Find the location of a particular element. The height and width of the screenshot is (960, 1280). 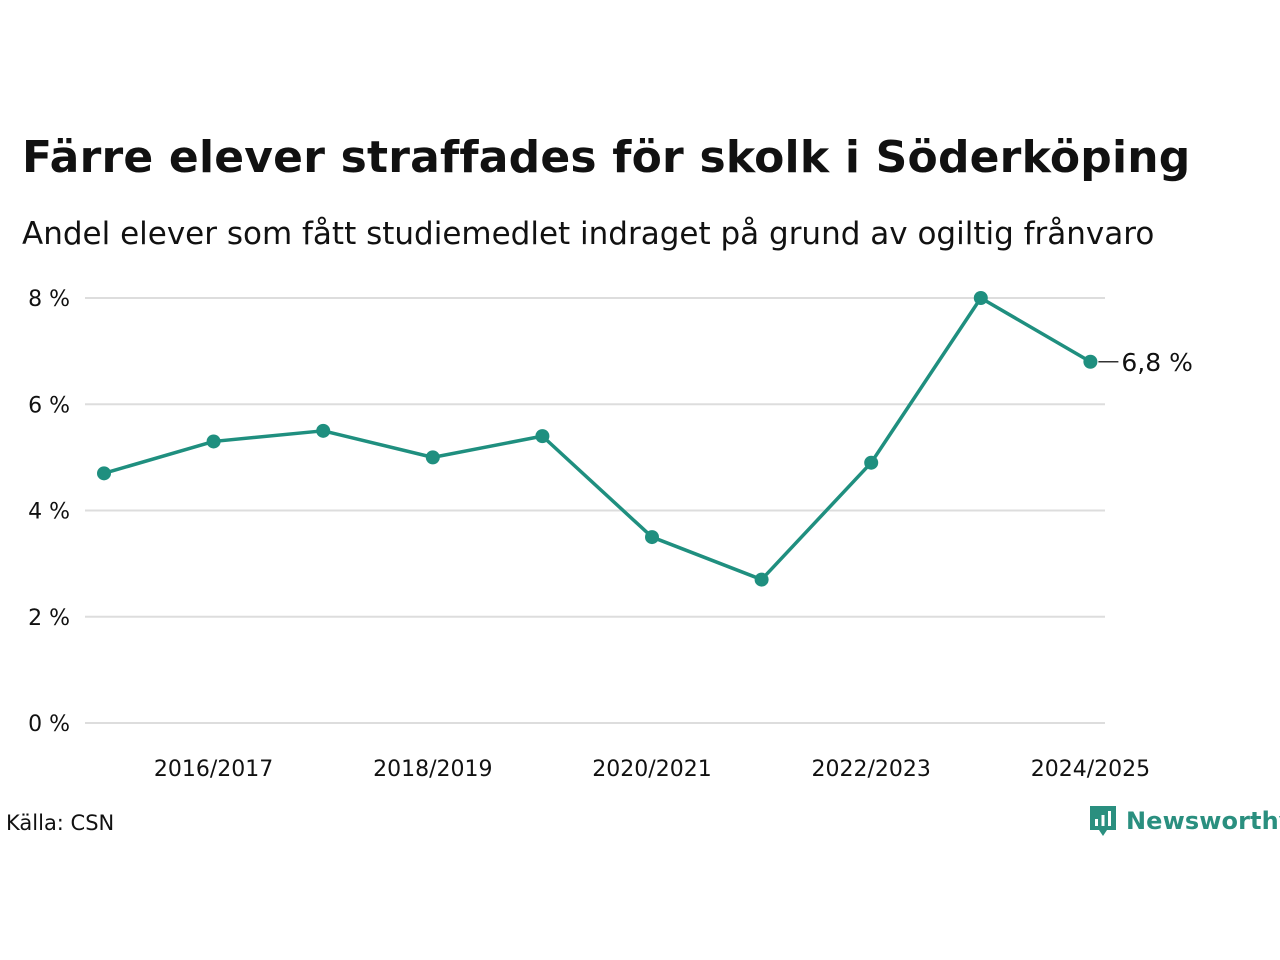

x-tick-label: 2022/2023 is located at coordinates (871, 769).